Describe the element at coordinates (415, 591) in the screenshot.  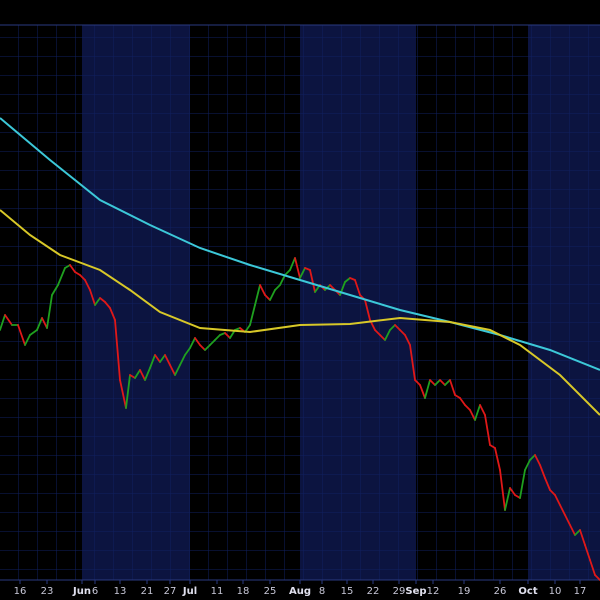
I see `x-tick-label: Sep` at that location.